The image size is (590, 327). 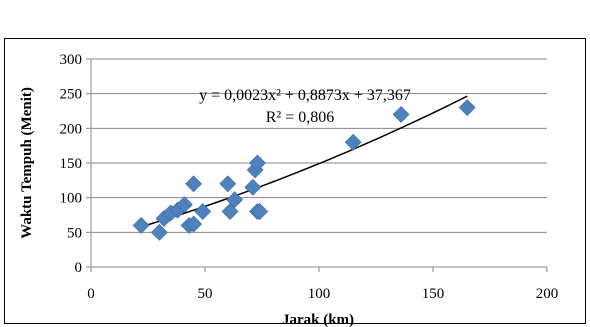 What do you see at coordinates (27, 163) in the screenshot?
I see `y-axis-title: Waktu Tempuh (Menit)` at bounding box center [27, 163].